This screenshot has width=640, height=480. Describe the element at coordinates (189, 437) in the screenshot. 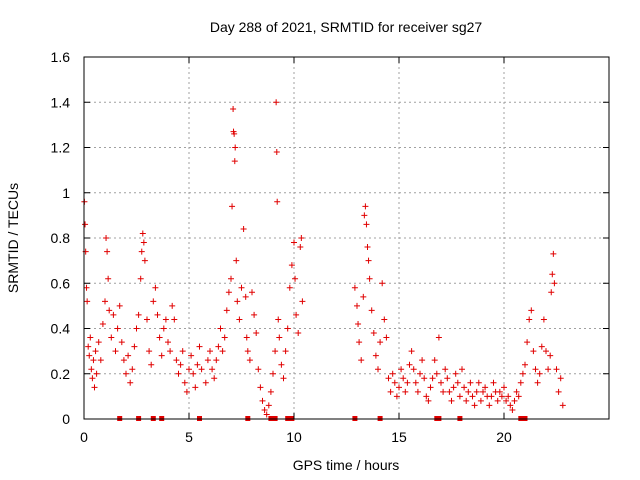

I see `x-tick-label: 5` at that location.